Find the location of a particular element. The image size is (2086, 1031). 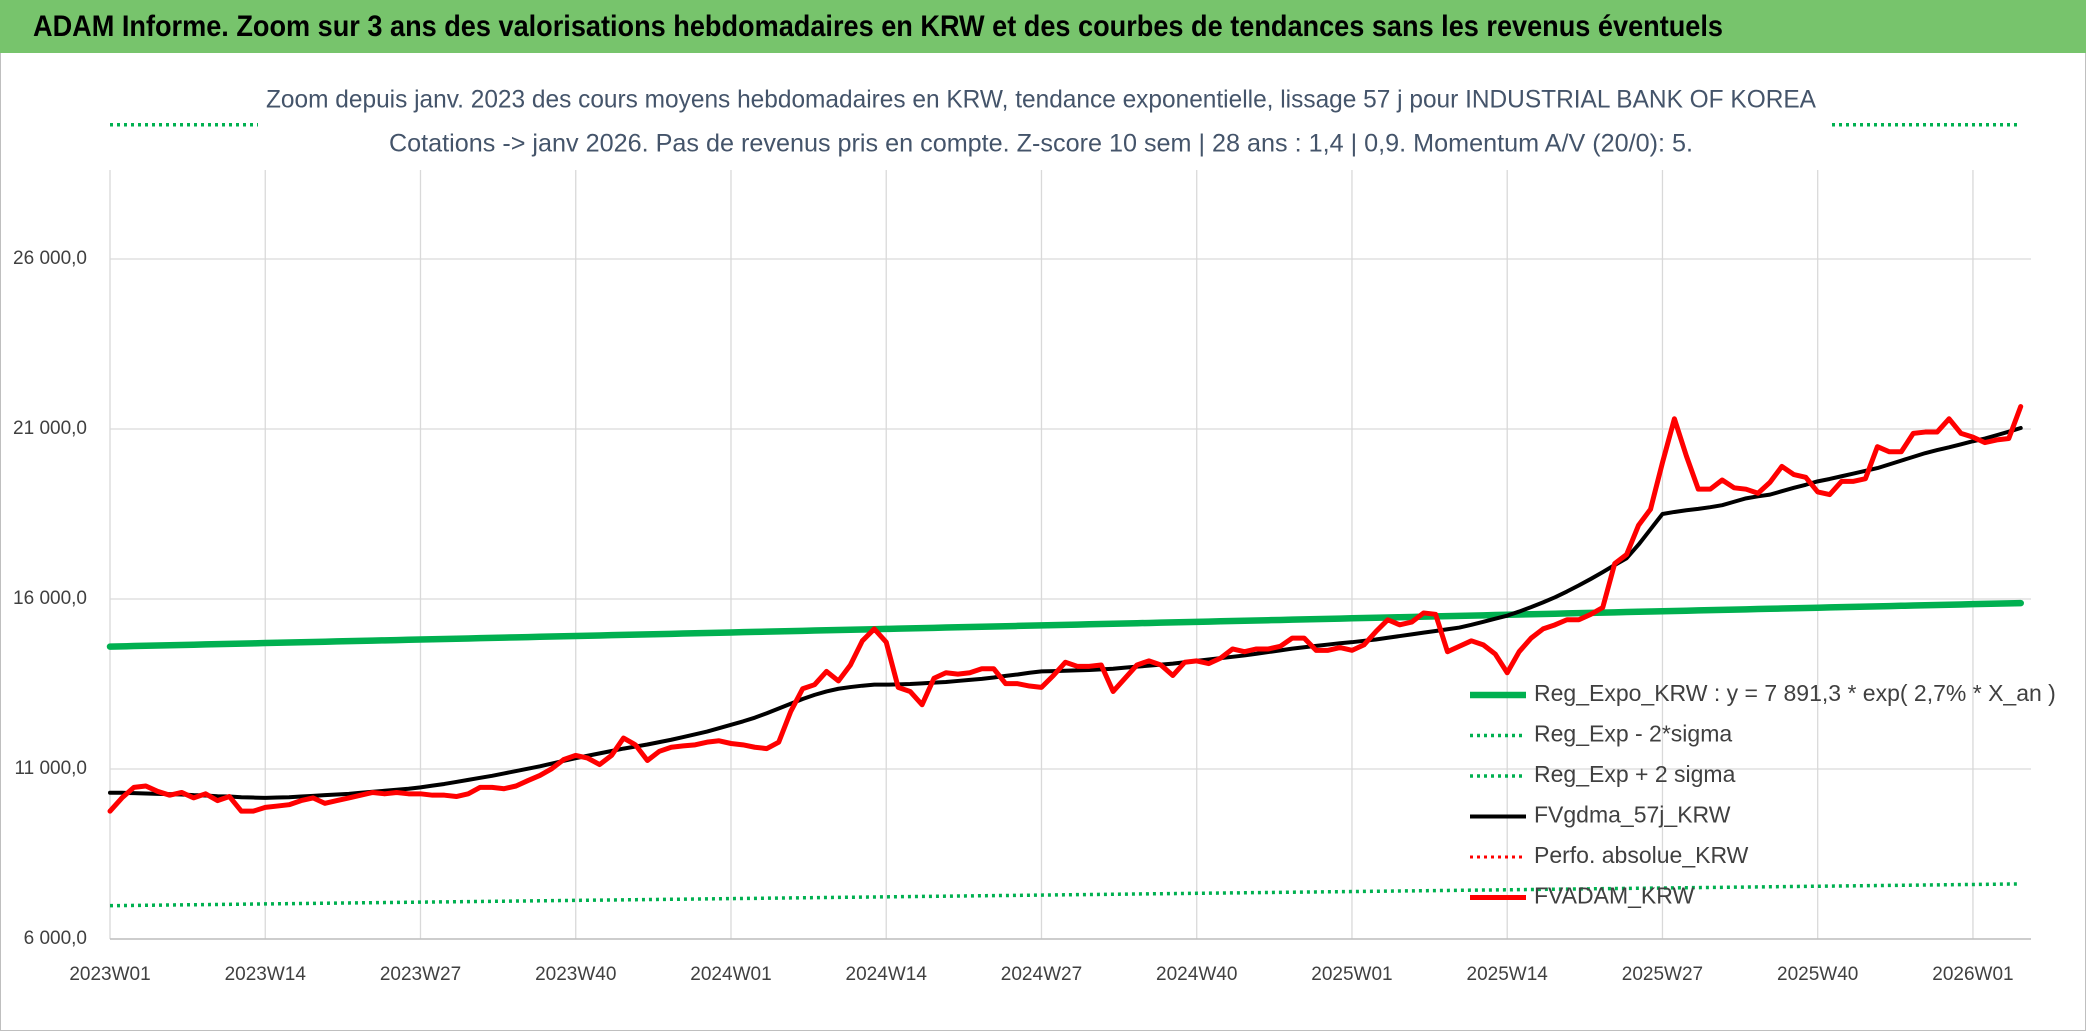

y-tick-label: 21 000,0 is located at coordinates (50, 428).